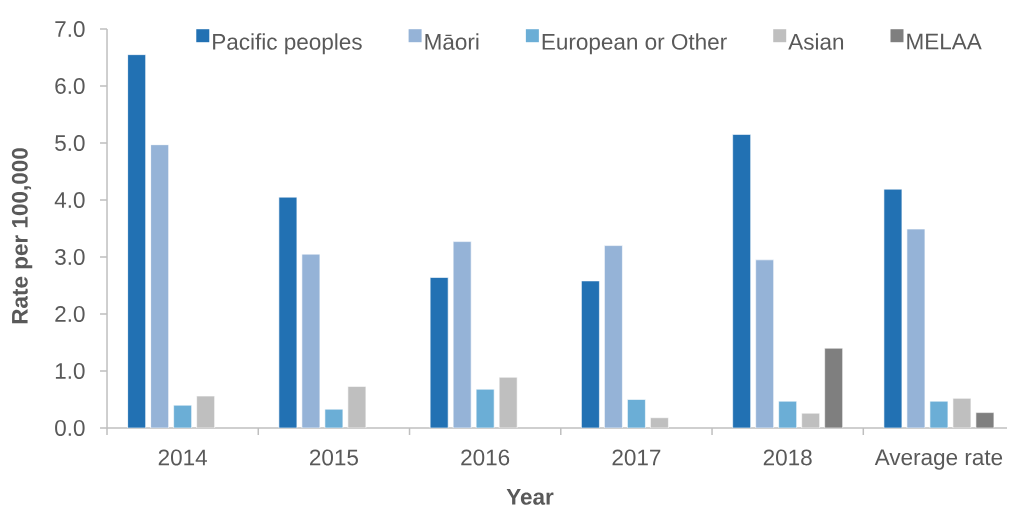  I want to click on y-axis-title: Rate per 100,000, so click(22, 236).